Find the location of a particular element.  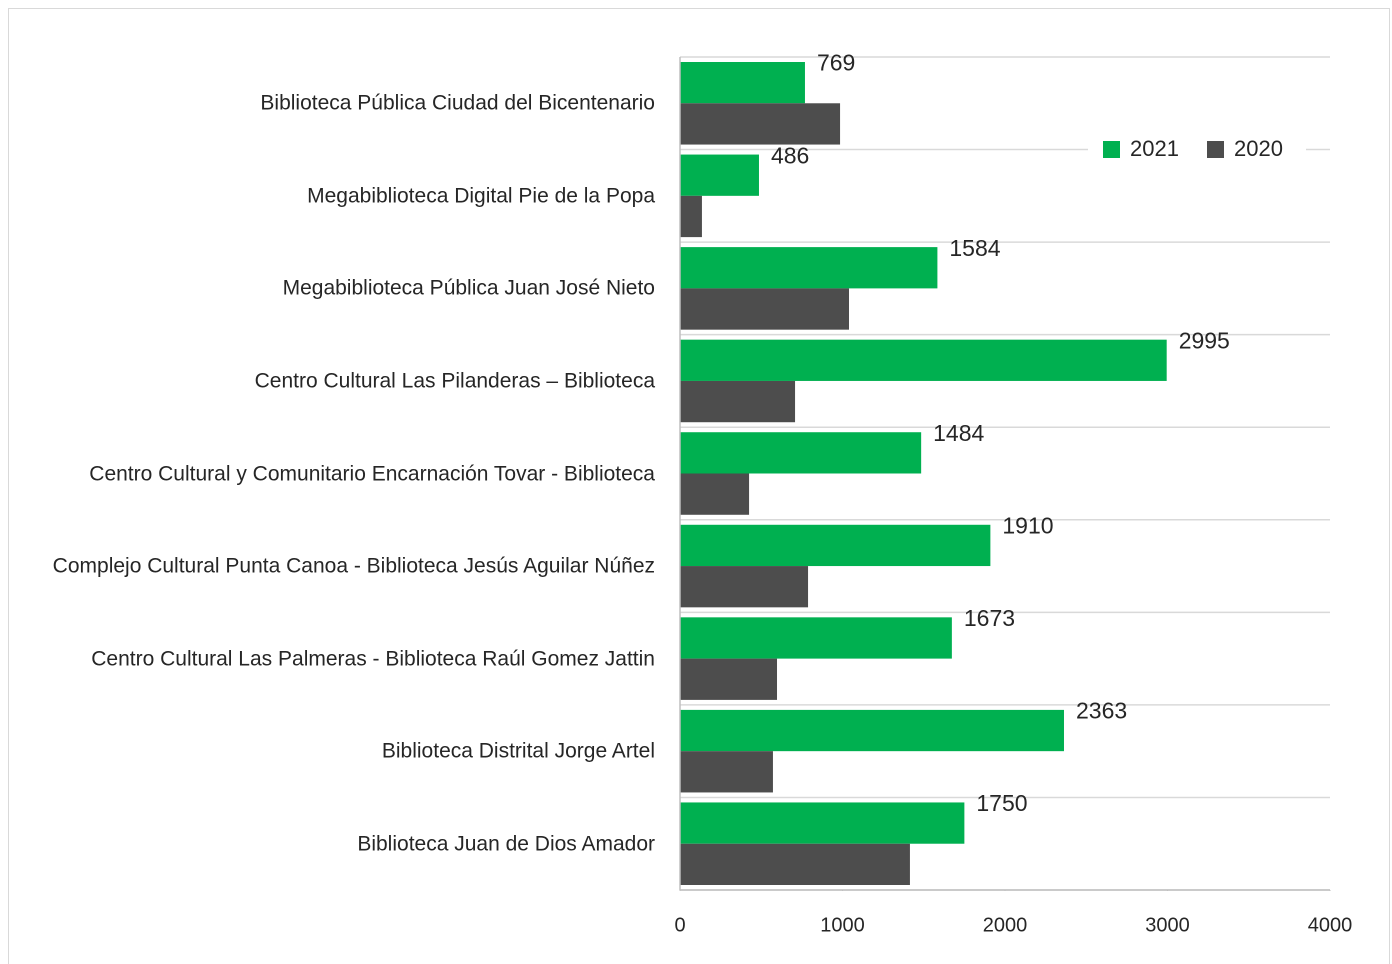

data-label: 486 is located at coordinates (790, 155).